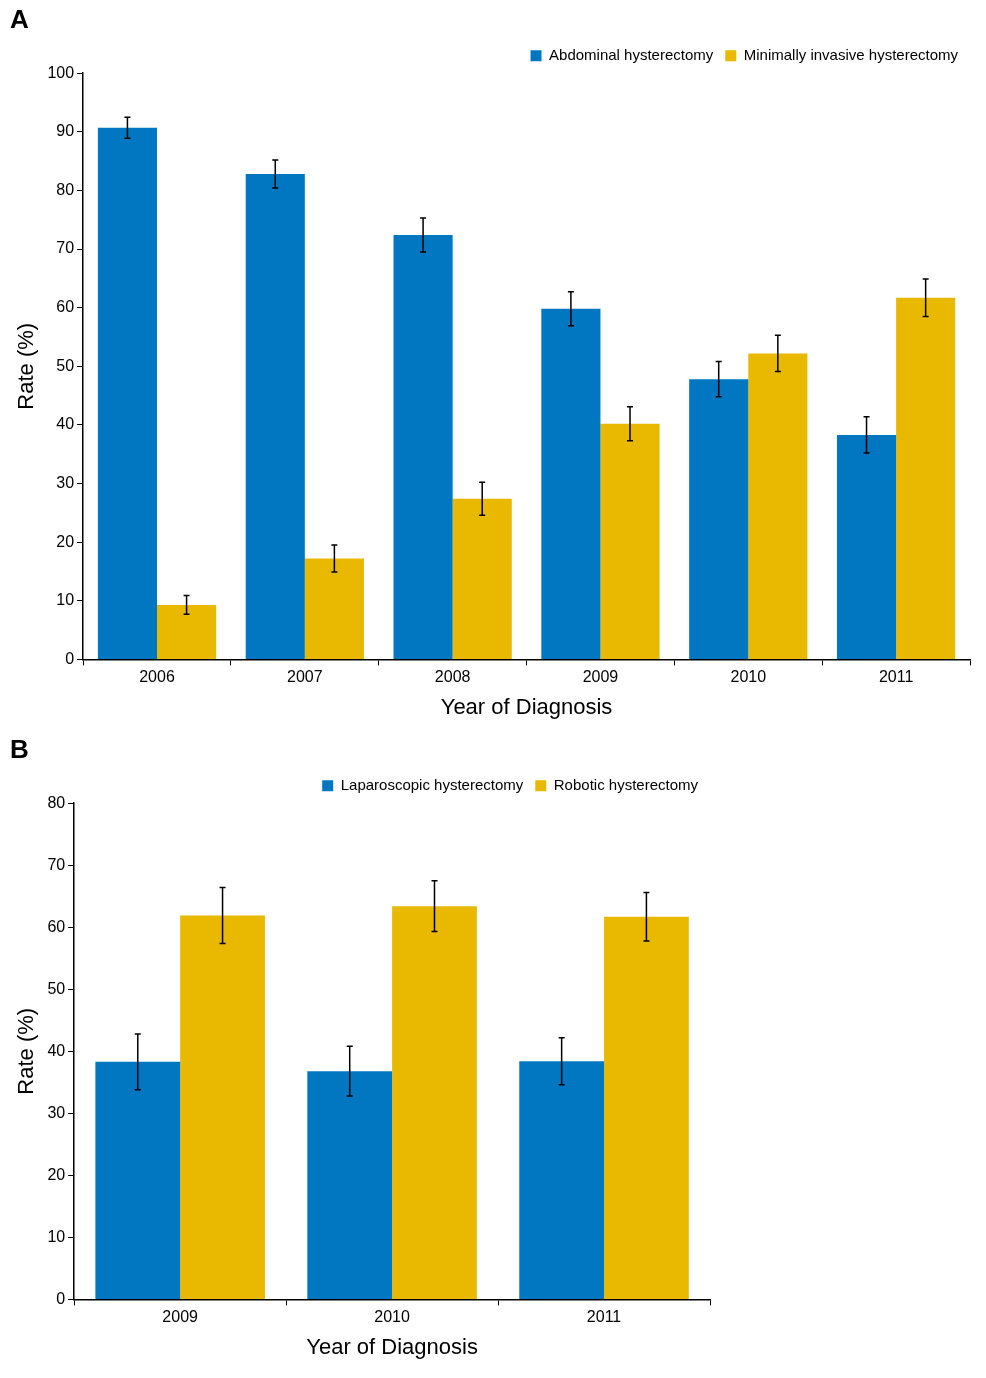 Image resolution: width=986 pixels, height=1378 pixels. What do you see at coordinates (157, 677) in the screenshot?
I see `x-tick-label: 2006` at bounding box center [157, 677].